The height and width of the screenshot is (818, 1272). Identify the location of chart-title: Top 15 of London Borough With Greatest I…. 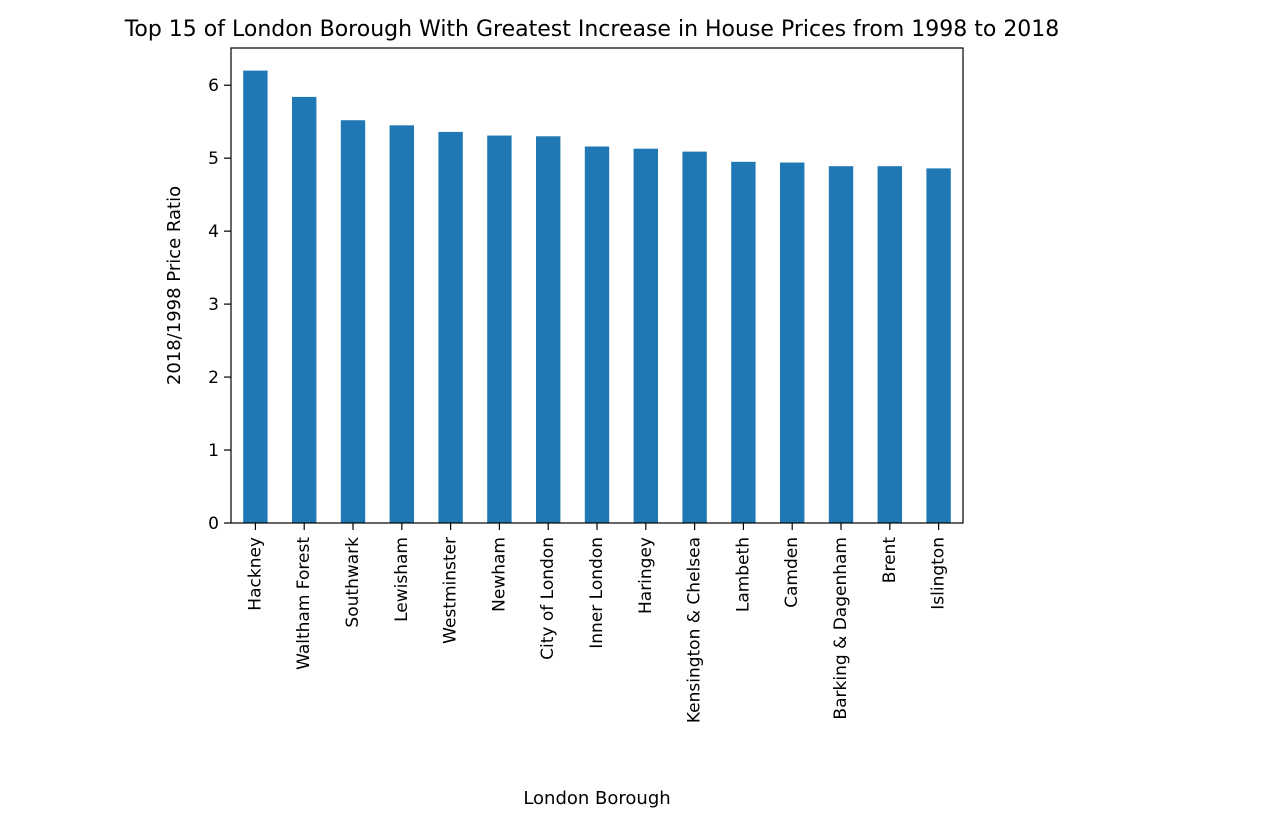
(592, 29).